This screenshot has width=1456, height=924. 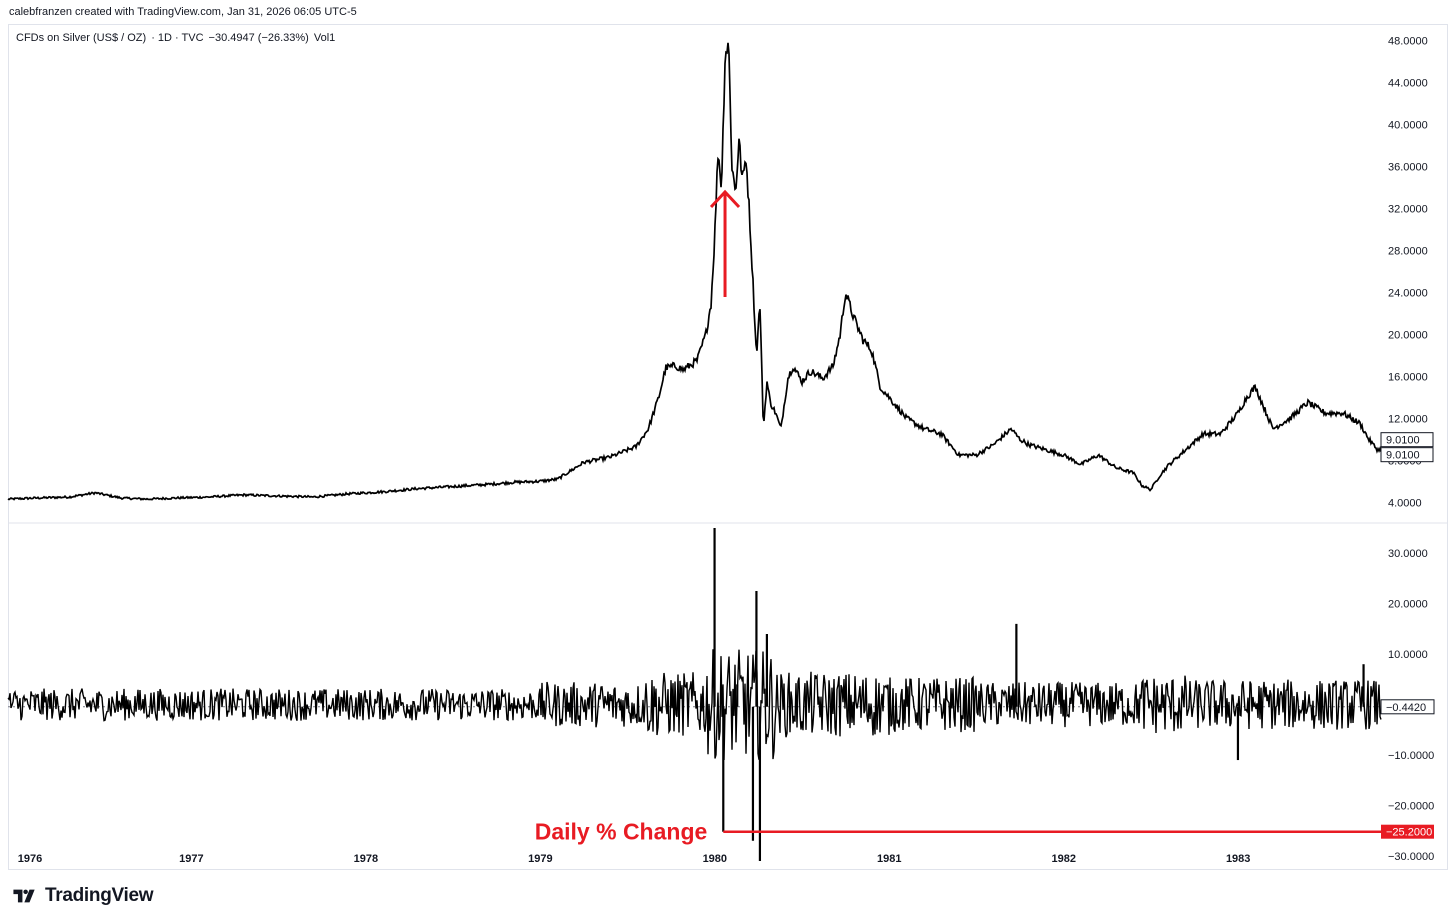 I want to click on last-value-box, so click(x=1407, y=707).